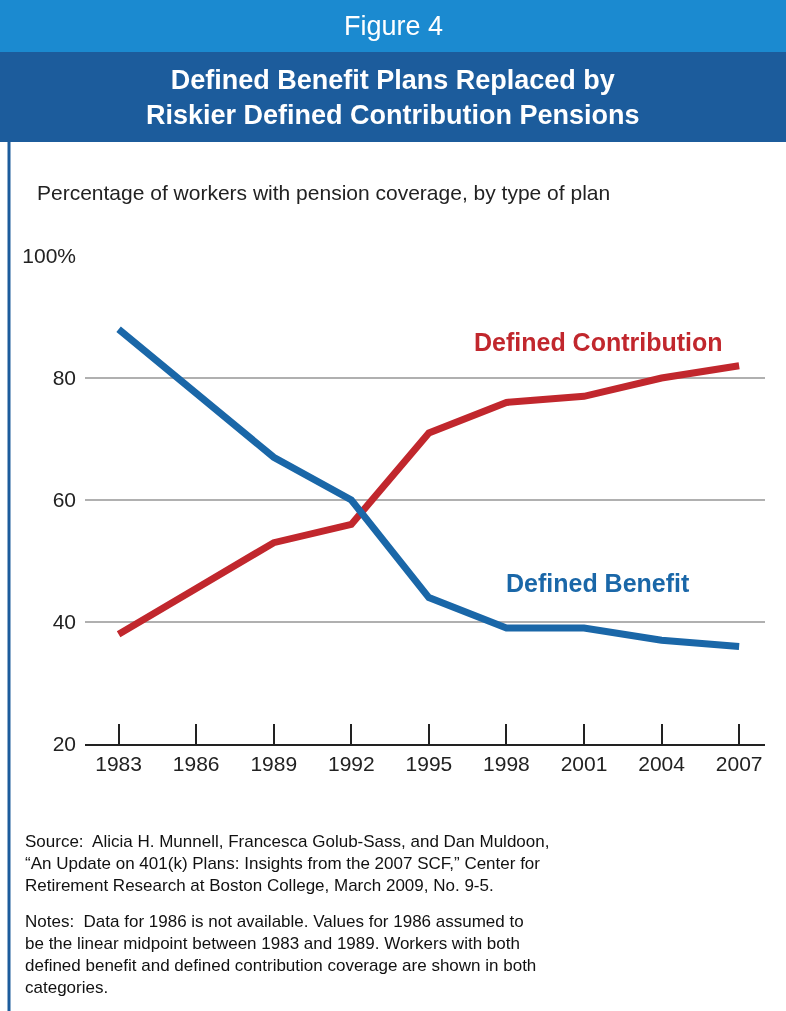 This screenshot has height=1011, width=786. Describe the element at coordinates (118, 764) in the screenshot. I see `x-tick-label: 1983` at that location.